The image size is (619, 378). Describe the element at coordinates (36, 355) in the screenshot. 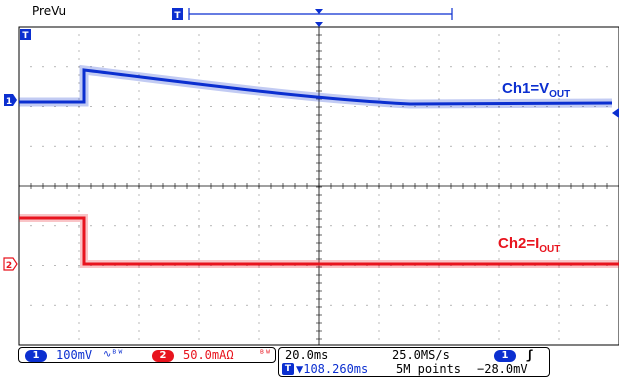

I see `ch1-badge: 1` at that location.